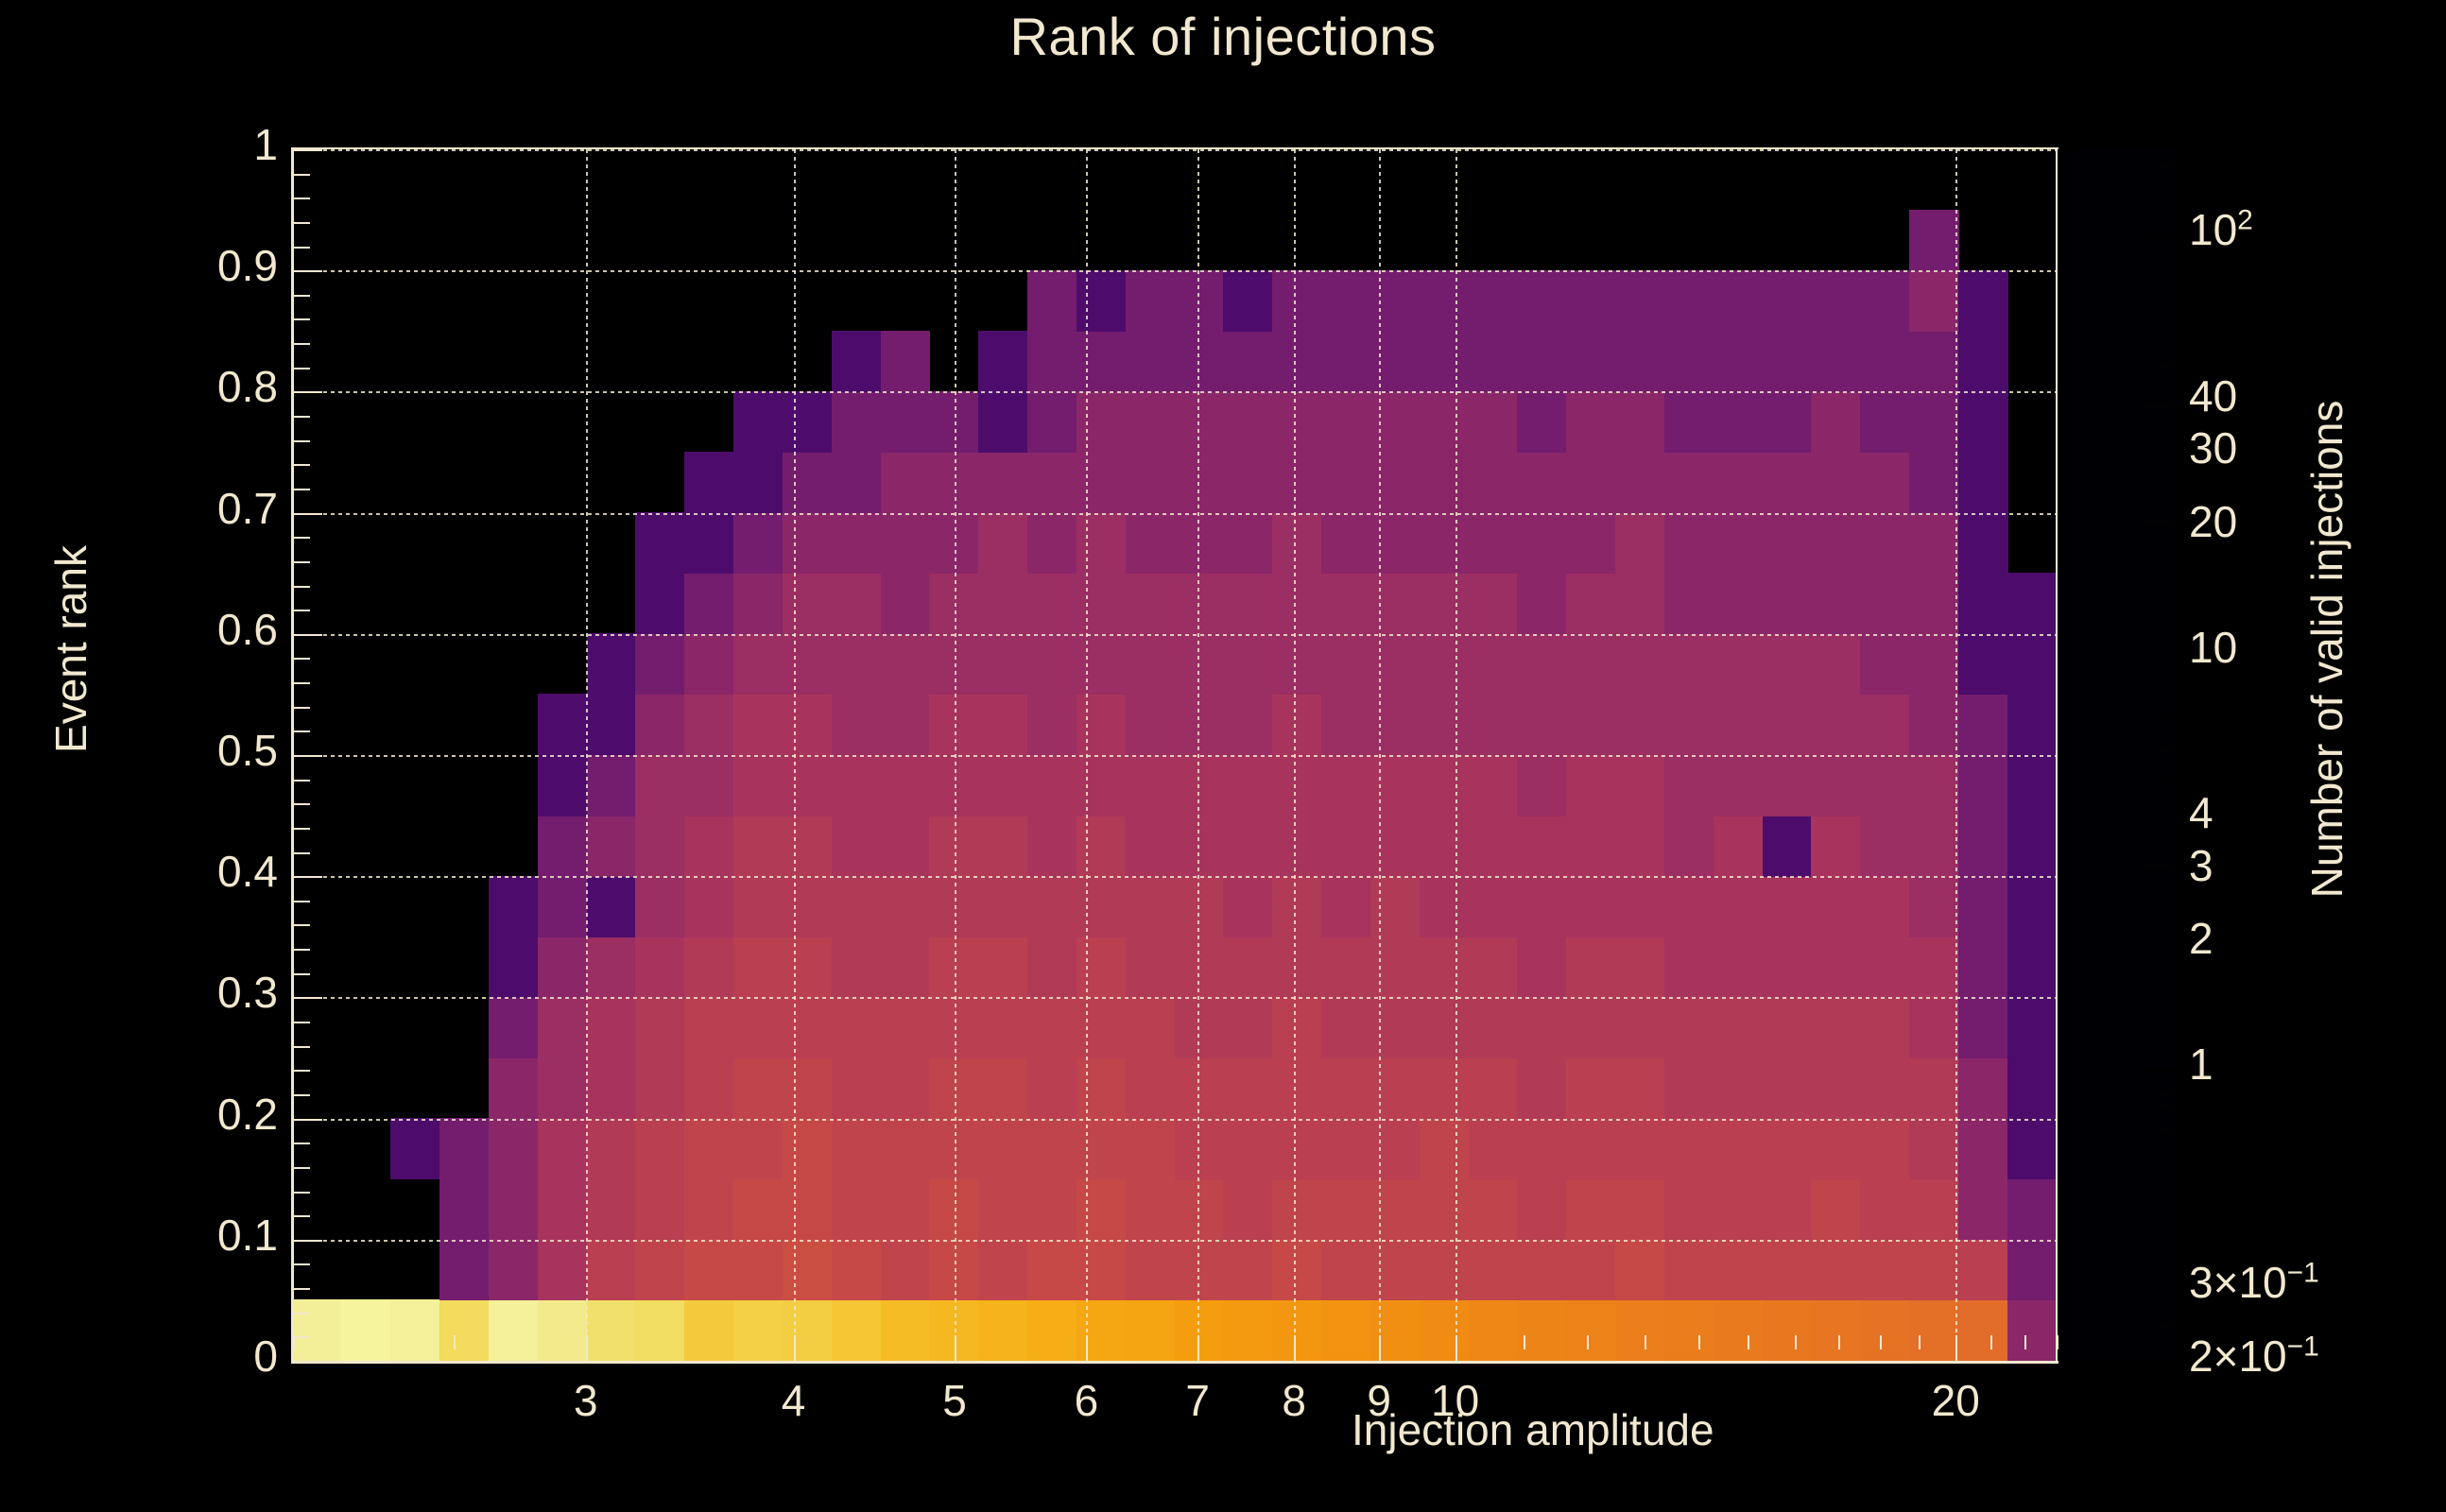 The height and width of the screenshot is (1512, 2446). Describe the element at coordinates (2326, 649) in the screenshot. I see `colorbar-title: Number of valid injections` at that location.